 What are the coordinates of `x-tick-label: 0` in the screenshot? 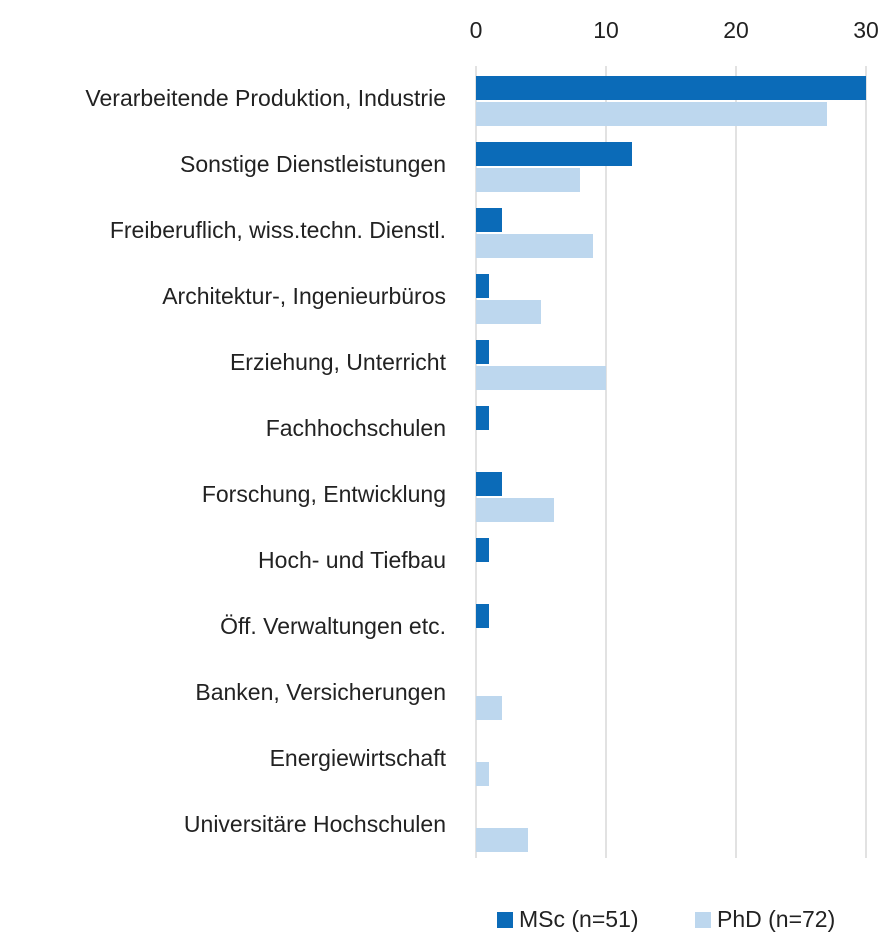 It's located at (476, 30).